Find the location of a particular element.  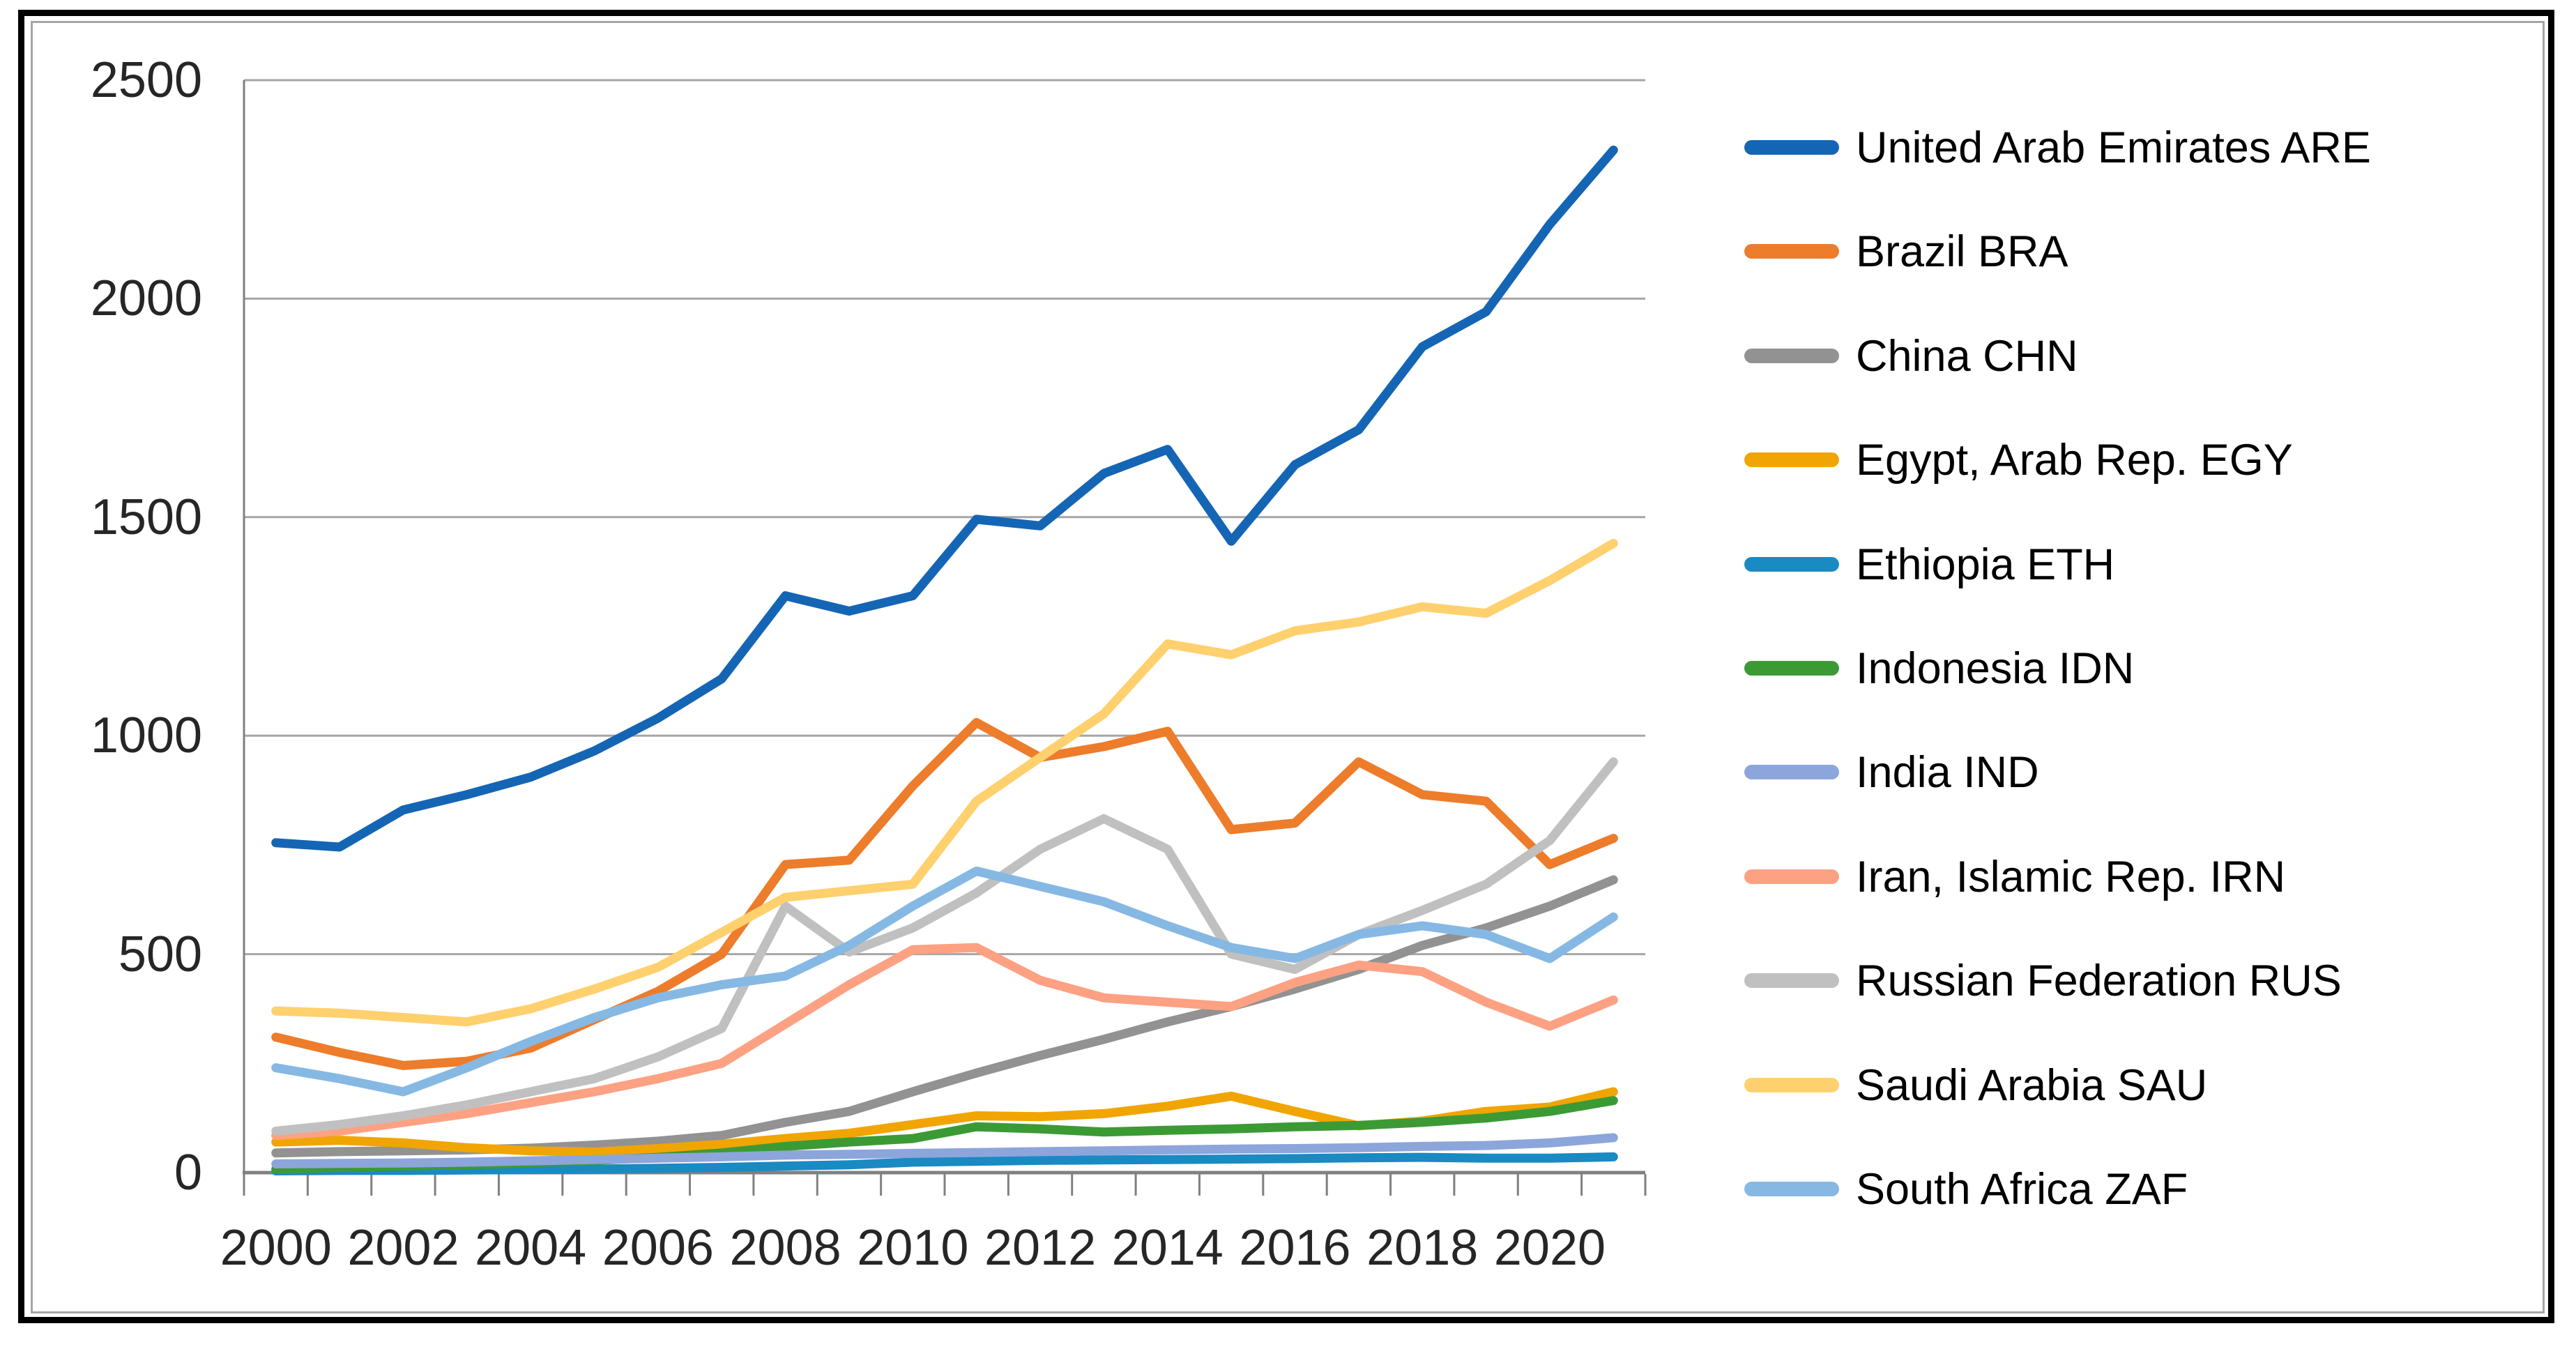

legend-label-IND: India IND is located at coordinates (1948, 773).